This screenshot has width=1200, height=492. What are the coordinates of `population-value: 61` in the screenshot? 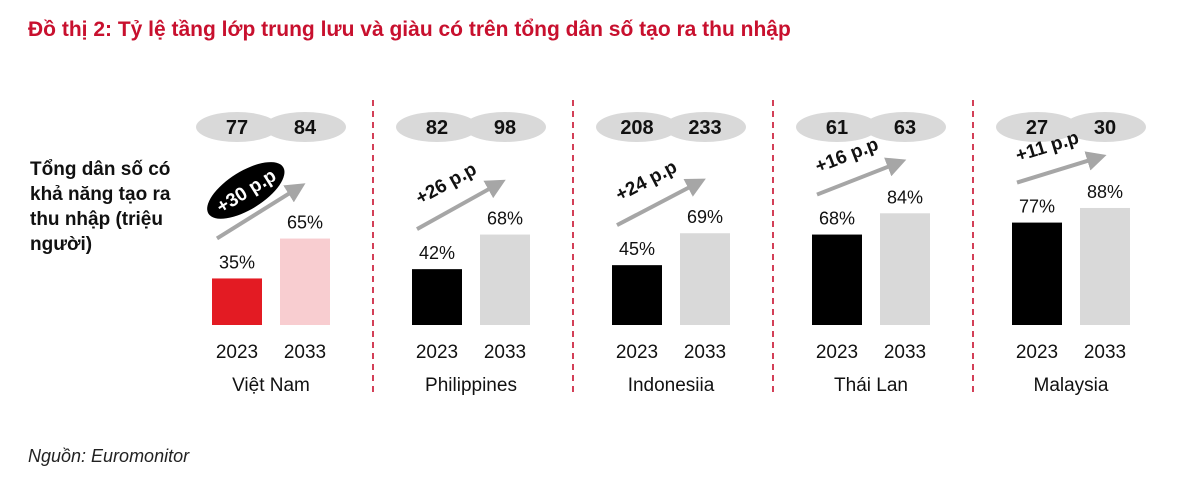 It's located at (837, 128).